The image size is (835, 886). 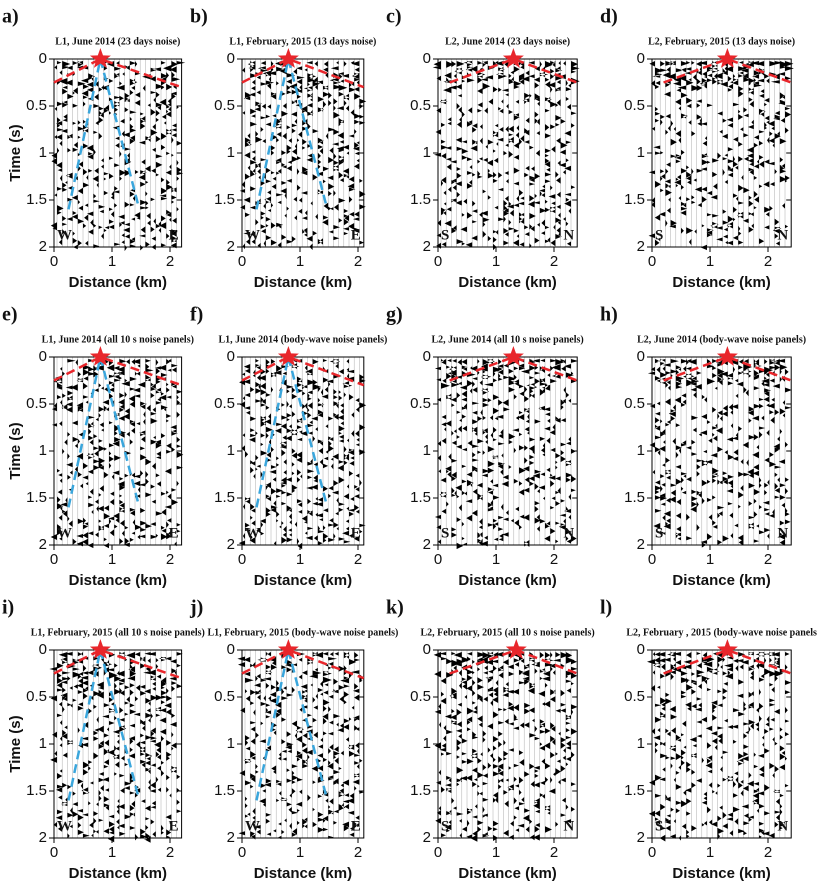 I want to click on panel-title: L1, June 2014 (23 days noise), so click(x=117, y=41).